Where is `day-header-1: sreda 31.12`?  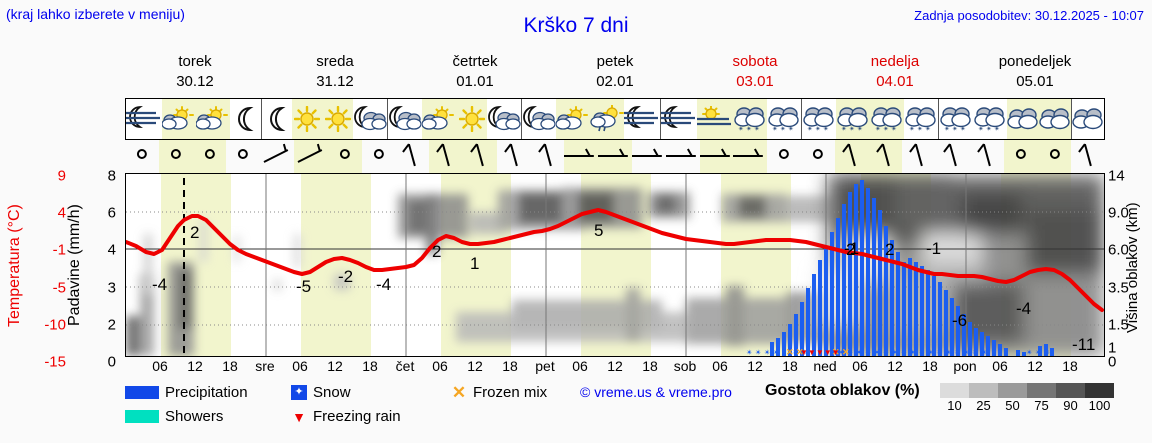 day-header-1: sreda 31.12 is located at coordinates (335, 74).